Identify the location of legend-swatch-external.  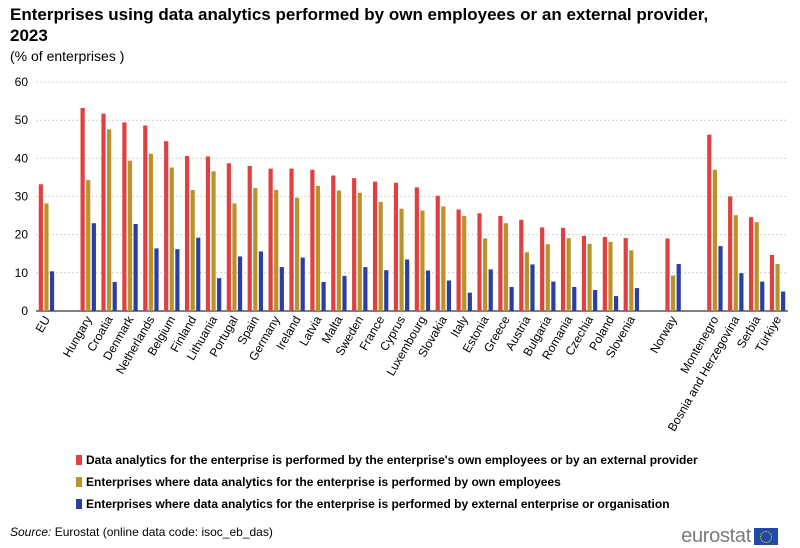
(79, 504).